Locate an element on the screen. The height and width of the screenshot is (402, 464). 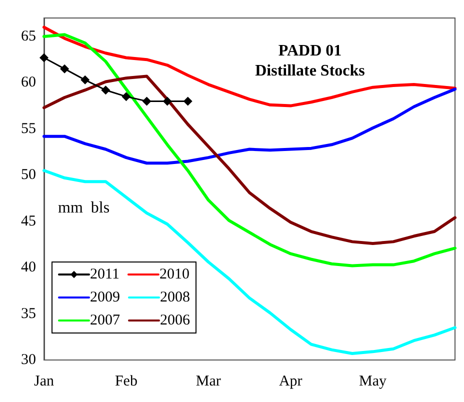
annotation: mm bls is located at coordinates (84, 208).